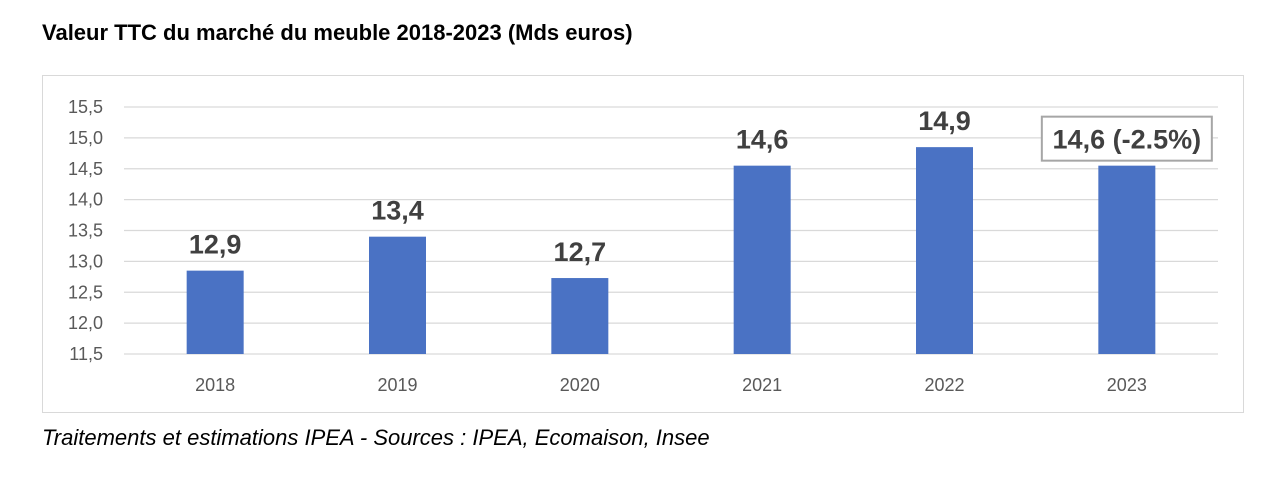 The image size is (1286, 488). I want to click on bar-2023, so click(1127, 259).